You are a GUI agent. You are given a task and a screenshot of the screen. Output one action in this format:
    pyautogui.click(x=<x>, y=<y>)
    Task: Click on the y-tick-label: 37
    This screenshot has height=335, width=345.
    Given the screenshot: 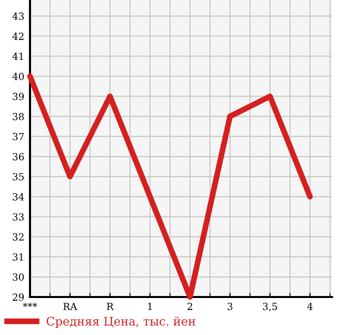 What is the action you would take?
    pyautogui.click(x=18, y=136)
    